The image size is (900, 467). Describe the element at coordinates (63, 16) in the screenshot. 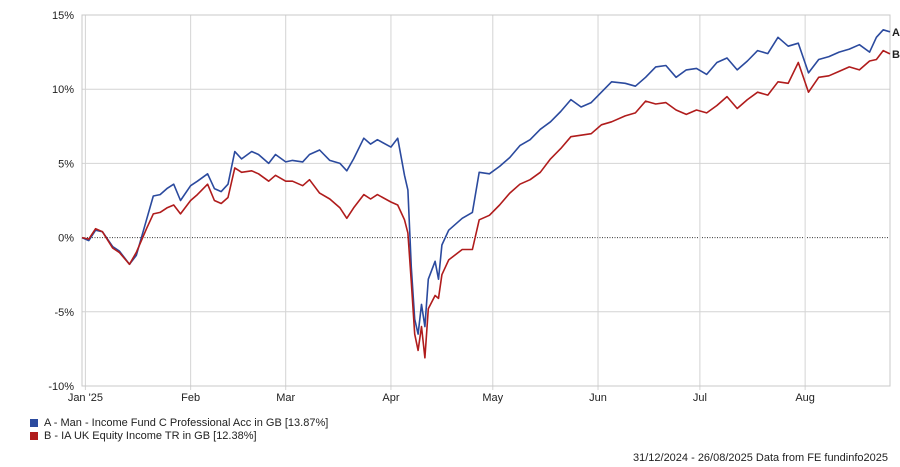

I see `y-tick-label: 15%` at that location.